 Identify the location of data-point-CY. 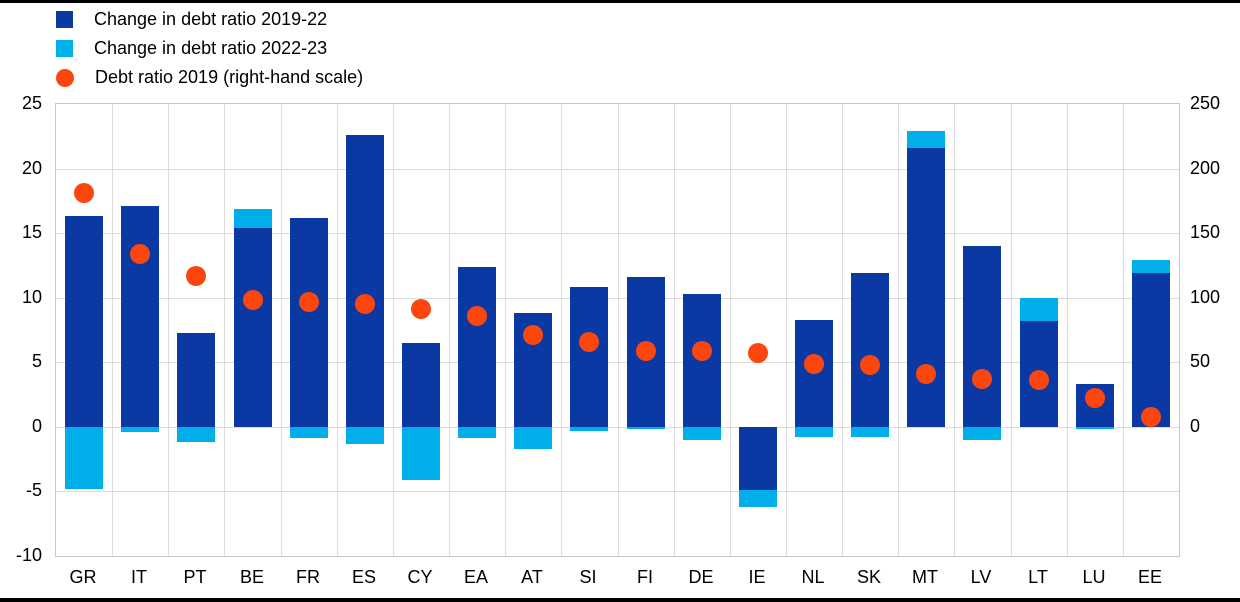
(421, 309).